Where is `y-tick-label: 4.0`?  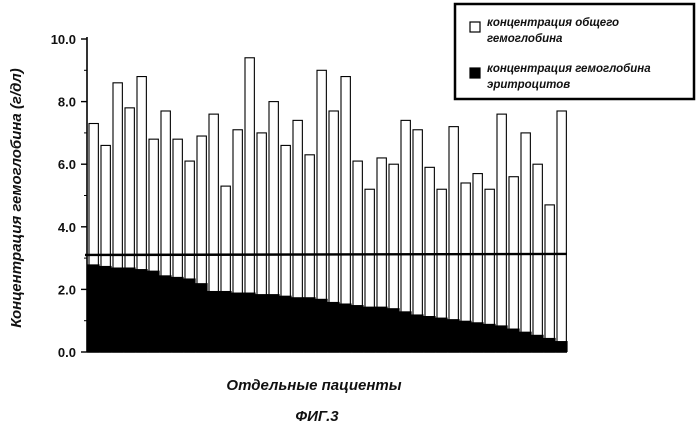 y-tick-label: 4.0 is located at coordinates (67, 227).